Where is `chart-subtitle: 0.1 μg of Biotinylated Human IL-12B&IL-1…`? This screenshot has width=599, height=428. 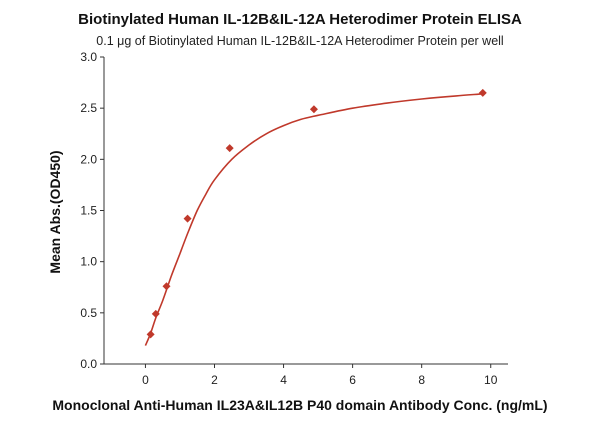
chart-subtitle: 0.1 μg of Biotinylated Human IL-12B&IL-1… is located at coordinates (299, 41).